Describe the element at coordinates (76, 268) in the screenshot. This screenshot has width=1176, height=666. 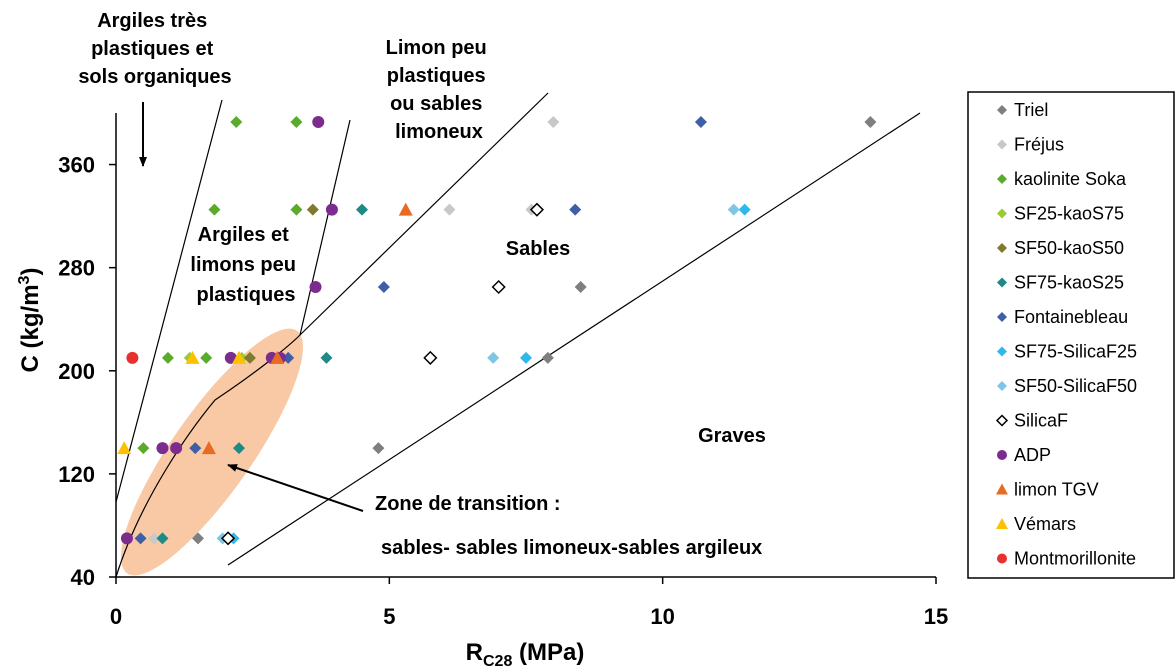
I see `y-tick-label: 280` at that location.